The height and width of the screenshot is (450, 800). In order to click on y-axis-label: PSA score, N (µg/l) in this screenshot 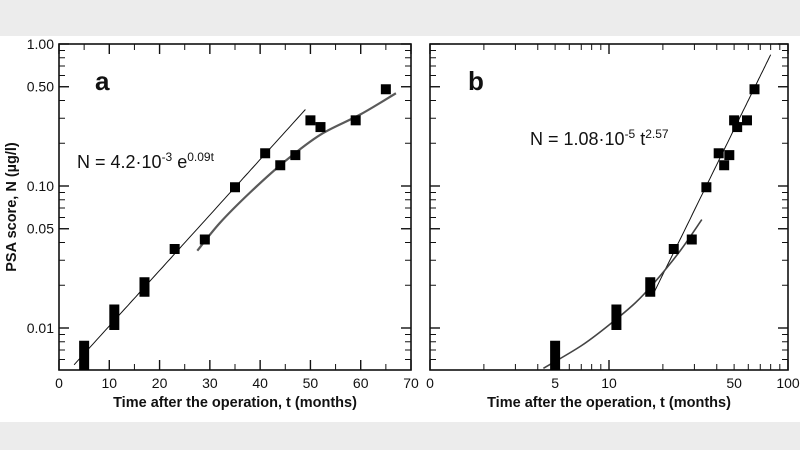, I will do `click(12, 207)`.